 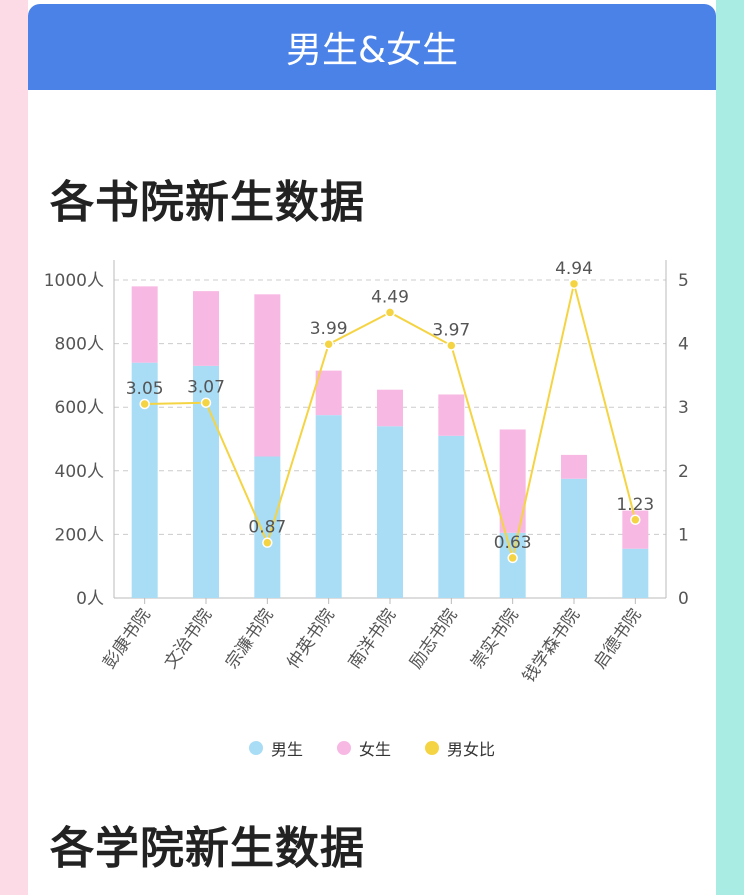 I want to click on x-tick-label: 钱学森书院, so click(x=551, y=645).